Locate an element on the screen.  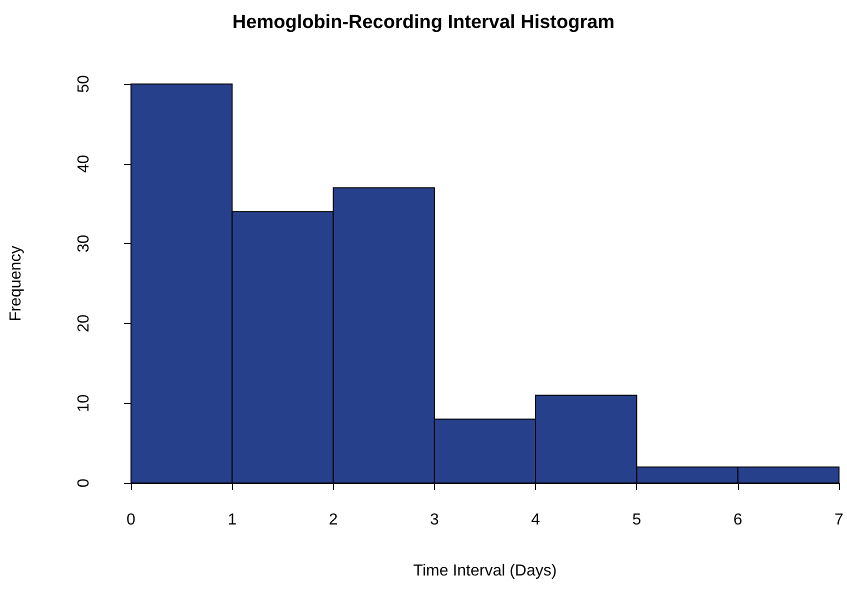
x-tick-label: 4 is located at coordinates (535, 520).